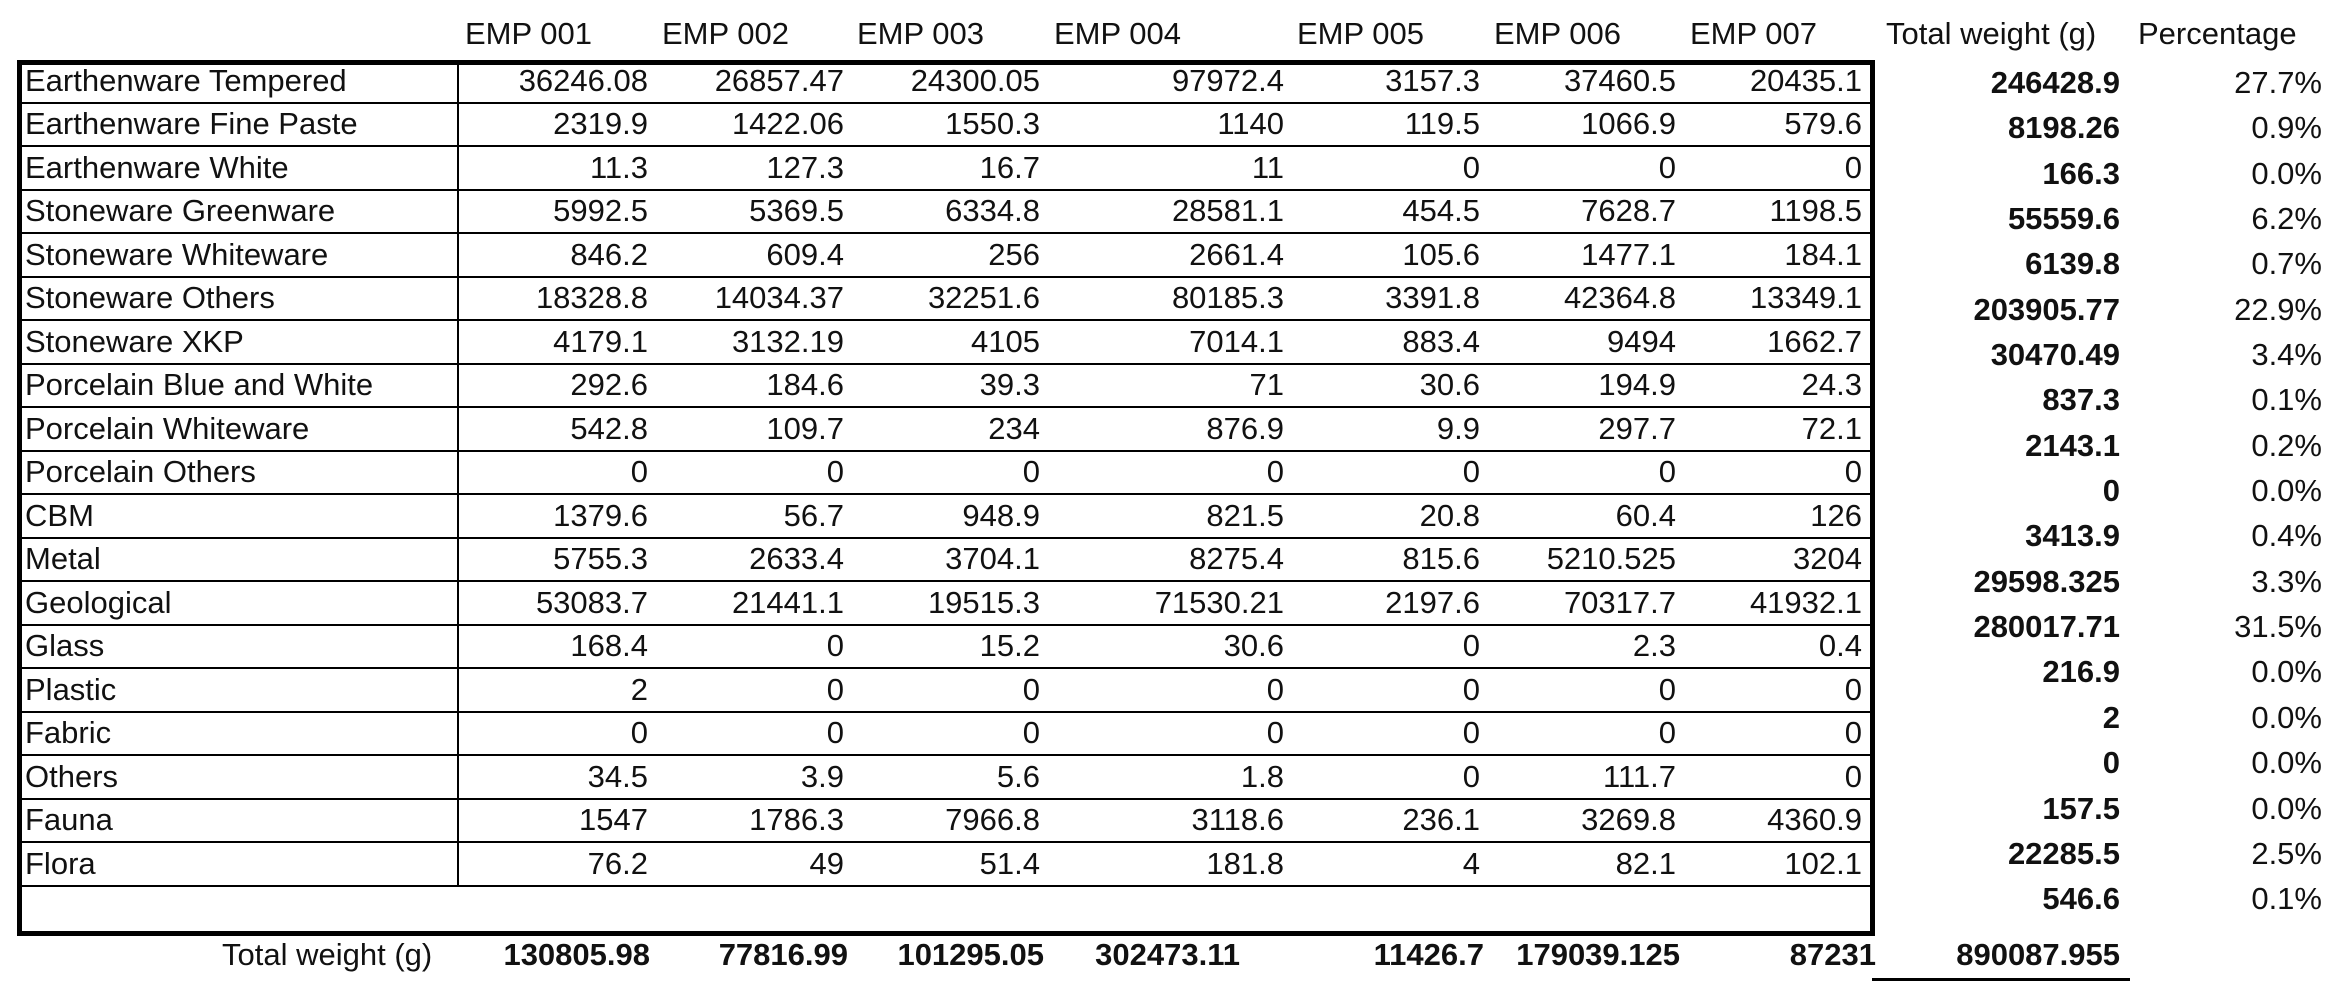 The height and width of the screenshot is (998, 2342). Describe the element at coordinates (2109, 82) in the screenshot. I see `row-summary: 246428.9 27.7%` at that location.